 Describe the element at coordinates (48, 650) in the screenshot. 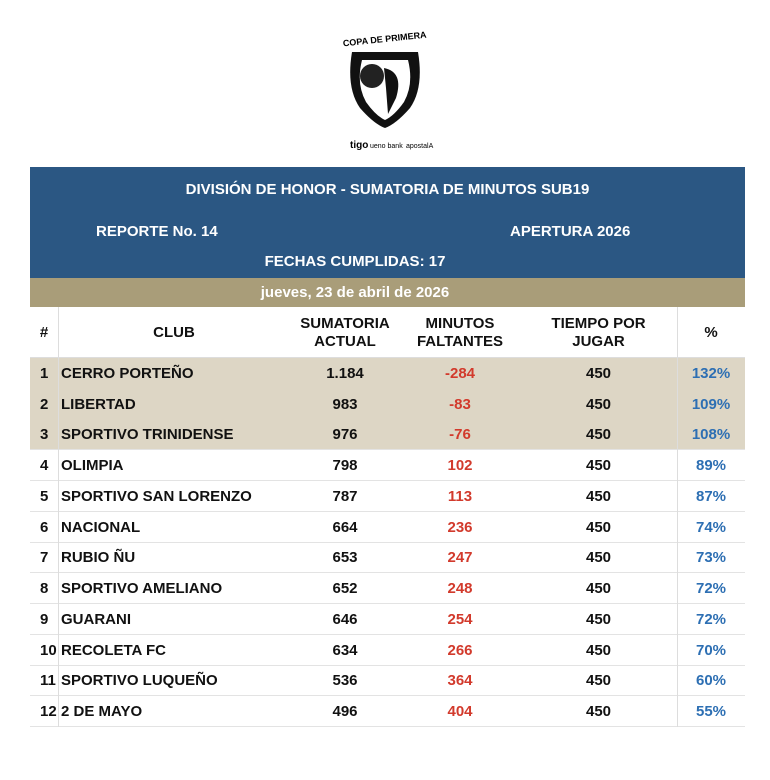

I see `rank: 10` at that location.